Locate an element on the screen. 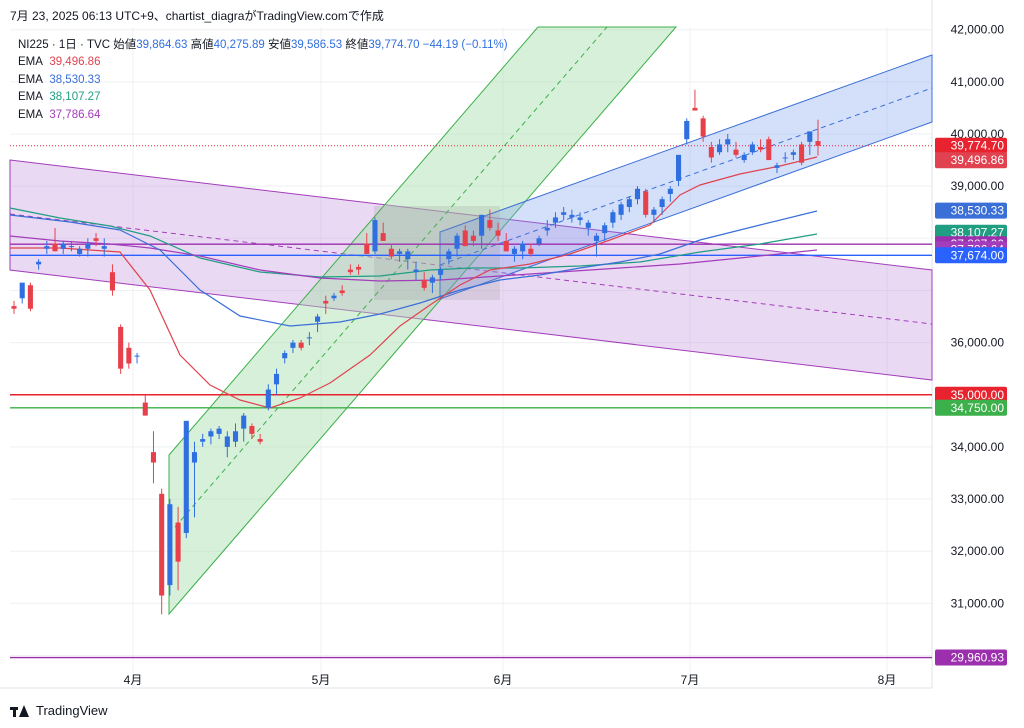 The height and width of the screenshot is (728, 1024). y-tick-label: 39,000.00 is located at coordinates (978, 186).